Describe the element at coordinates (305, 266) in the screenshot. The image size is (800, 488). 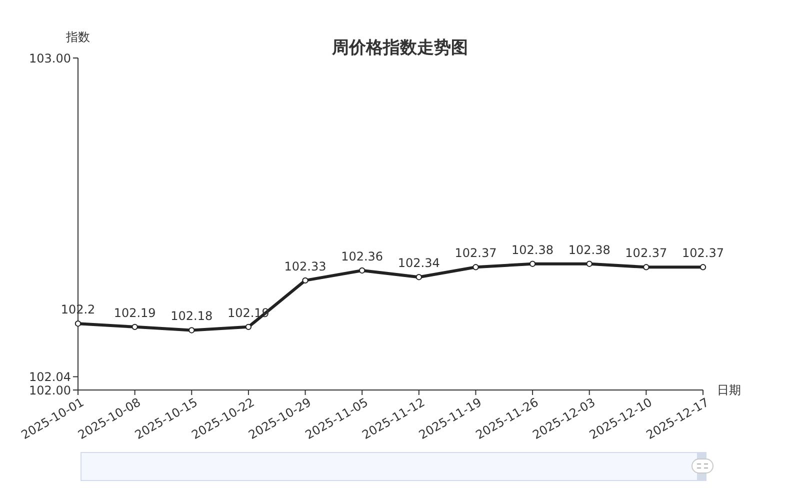
I see `data-label: 102.33` at that location.